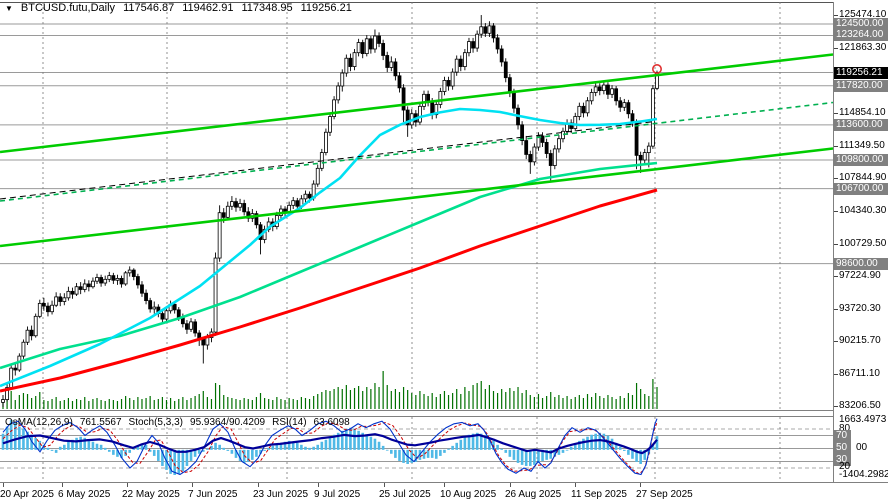 The height and width of the screenshot is (503, 888). I want to click on indicator-axis-level-label: 70, so click(842, 436).